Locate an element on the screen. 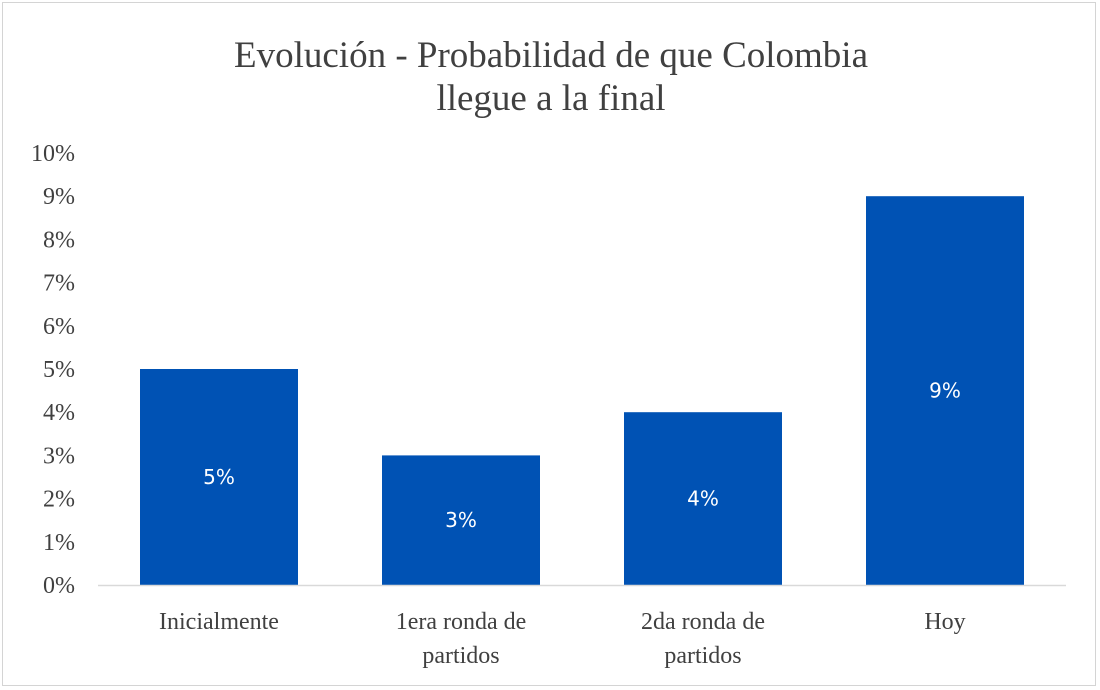 This screenshot has height=690, width=1100. x-tick-label: 1era ronda de is located at coordinates (461, 622).